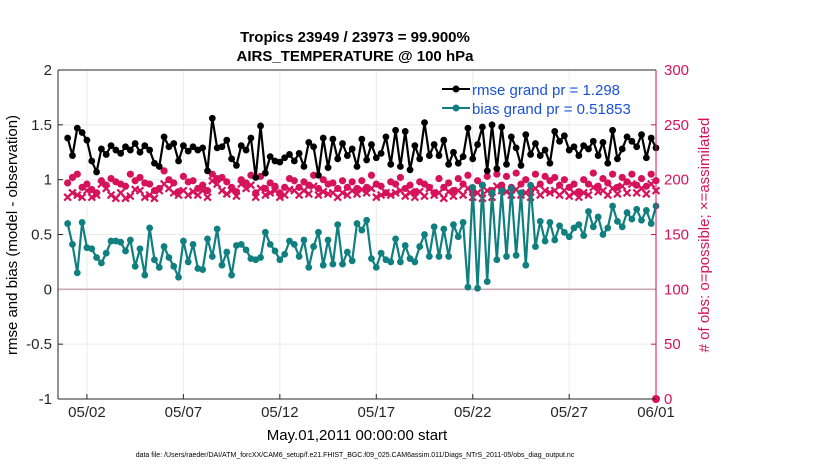  Describe the element at coordinates (456, 89) in the screenshot. I see `legend-rmse-marker` at that location.